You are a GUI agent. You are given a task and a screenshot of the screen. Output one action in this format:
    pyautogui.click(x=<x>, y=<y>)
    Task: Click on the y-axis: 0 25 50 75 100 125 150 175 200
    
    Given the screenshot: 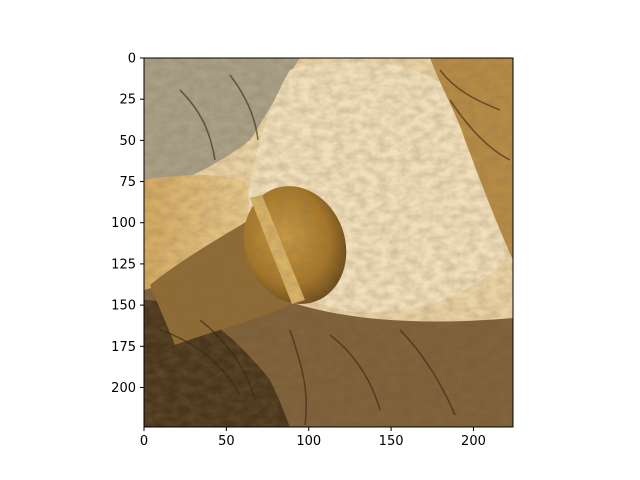 What is the action you would take?
    pyautogui.click(x=127, y=224)
    